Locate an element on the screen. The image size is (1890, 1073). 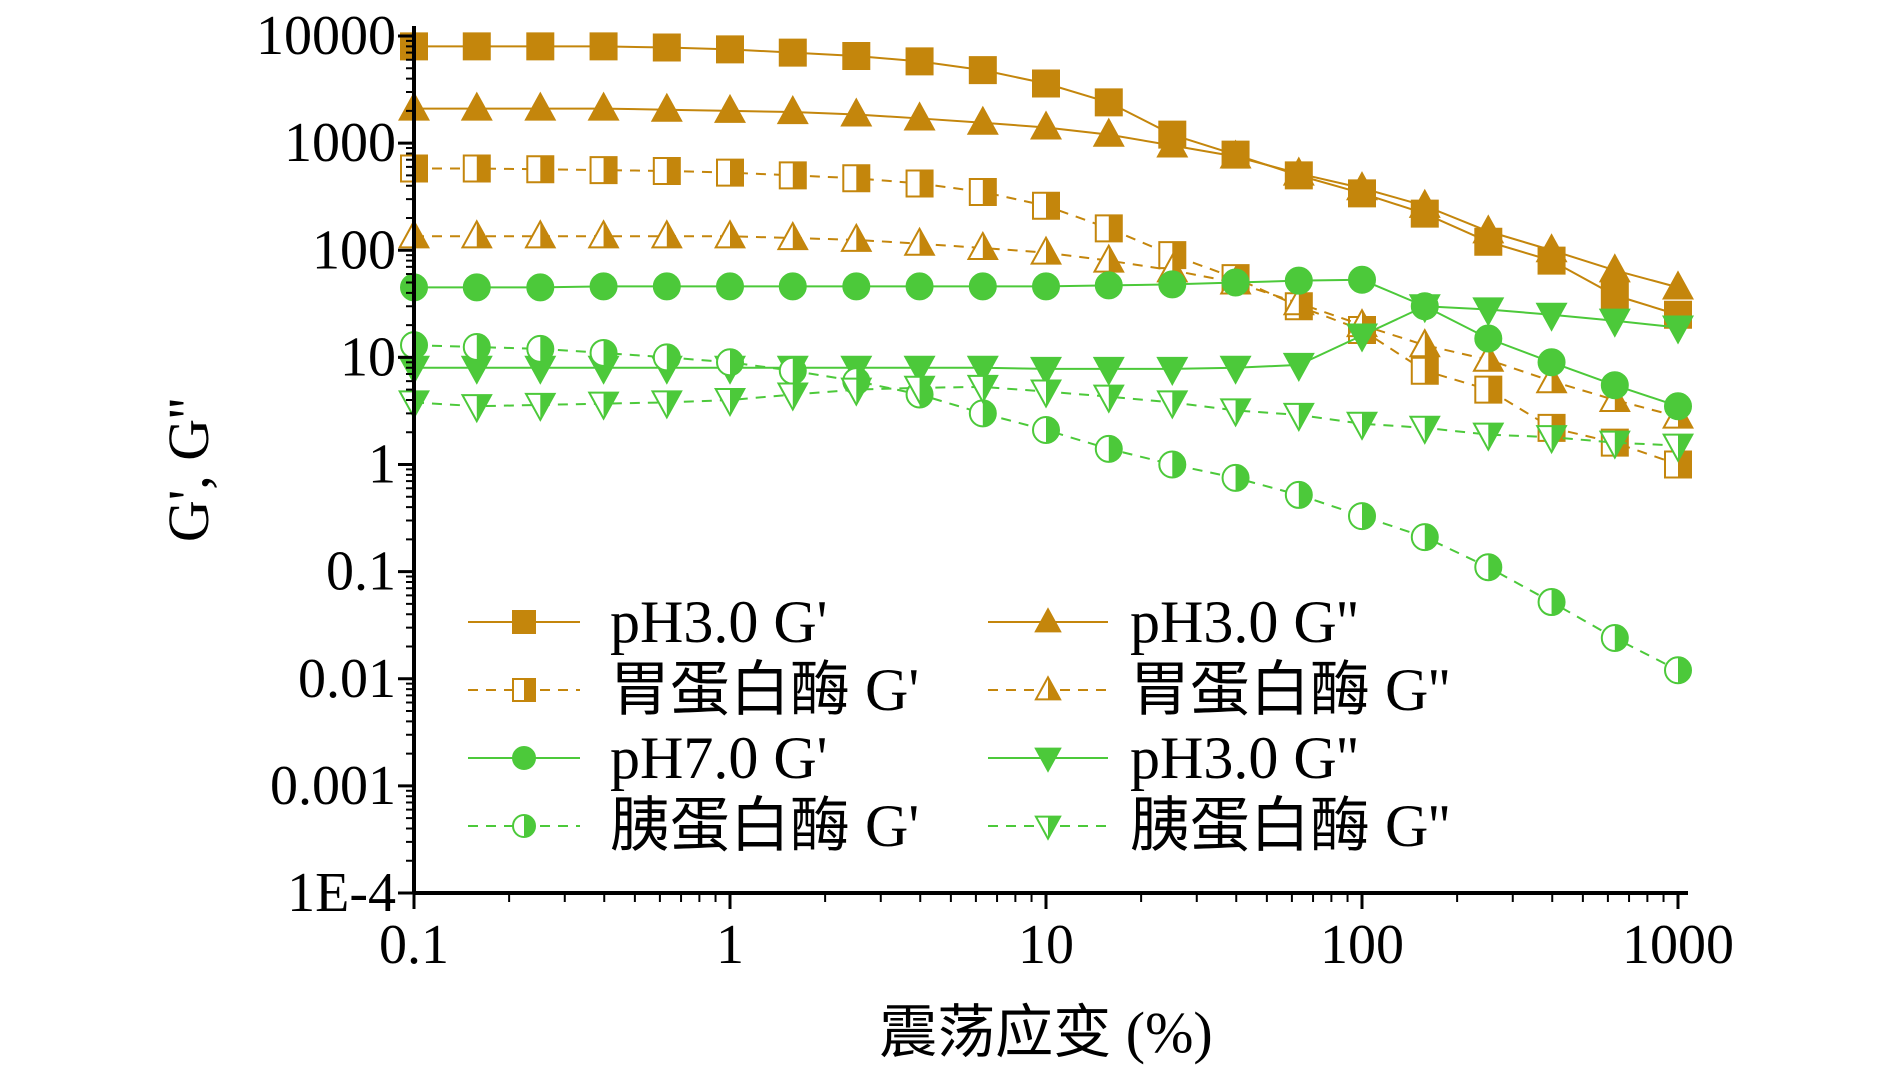
y-tick-label: 10000 is located at coordinates (326, 36).